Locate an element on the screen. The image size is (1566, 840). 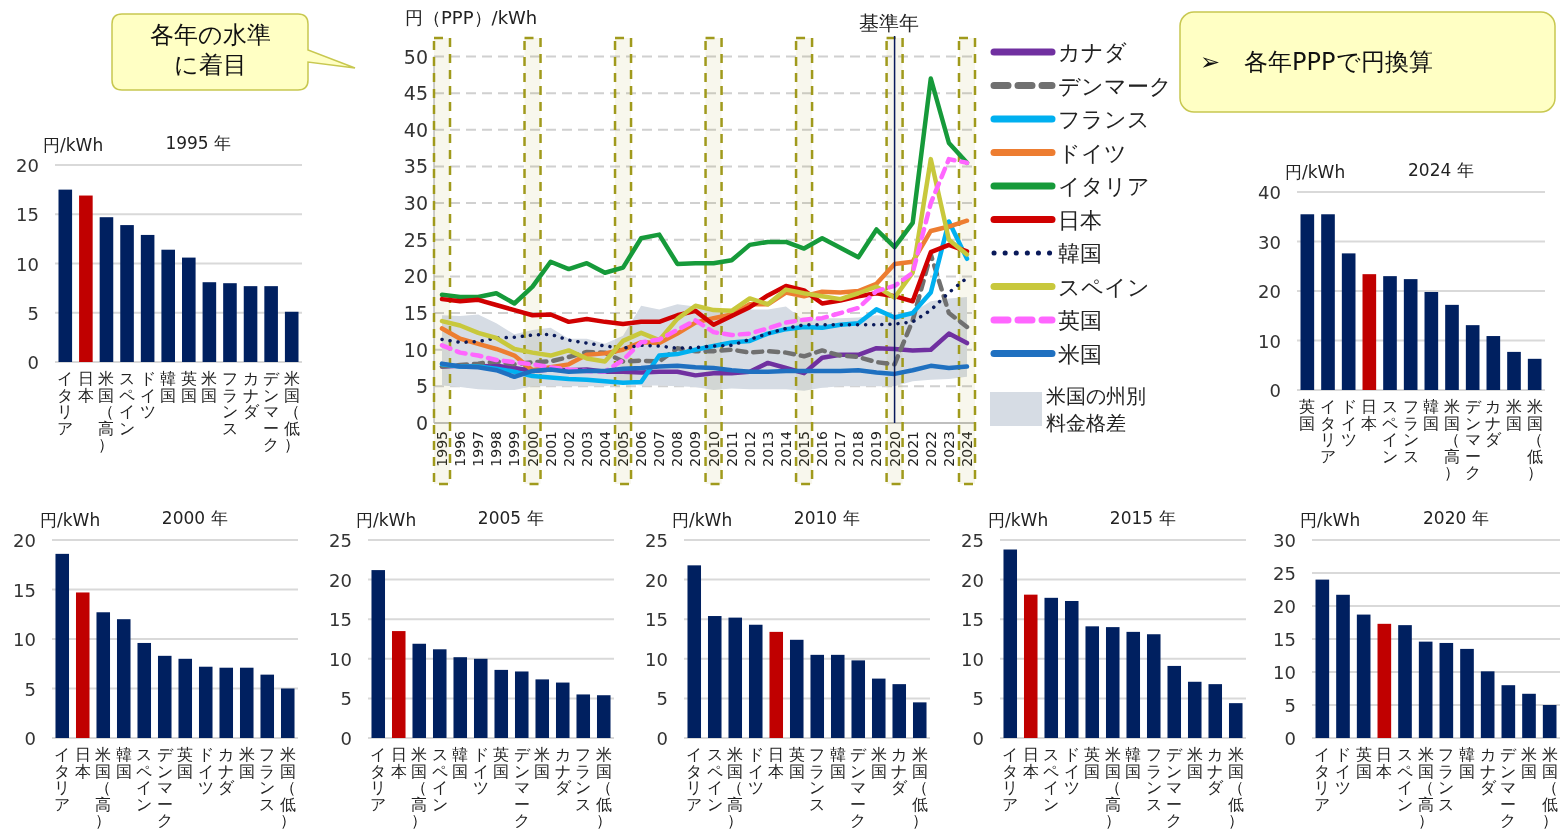
legend-label: 英国 is located at coordinates (1080, 320).